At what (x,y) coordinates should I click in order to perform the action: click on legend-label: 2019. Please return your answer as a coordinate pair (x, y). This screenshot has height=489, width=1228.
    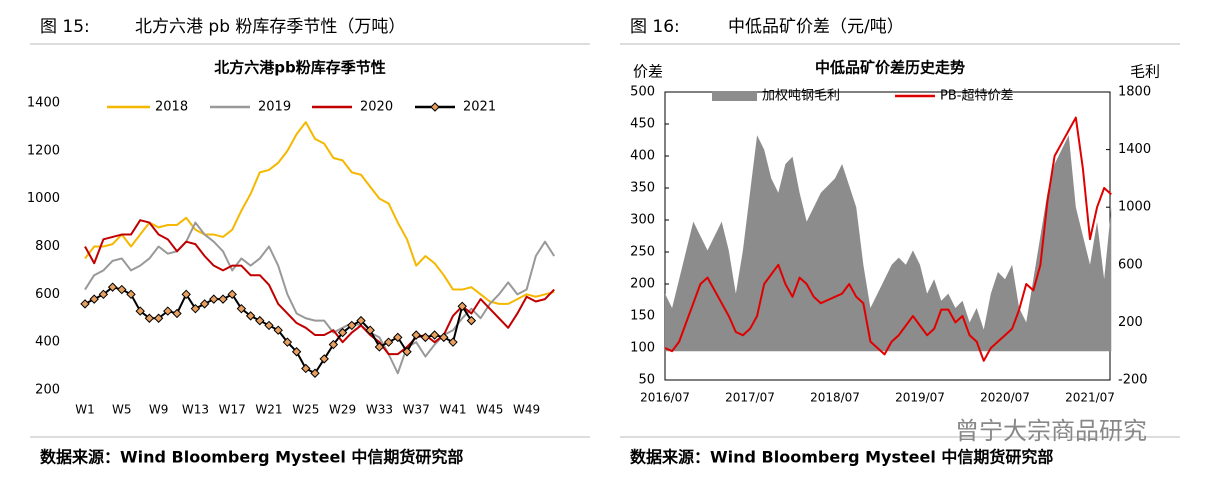
    Looking at the image, I should click on (274, 107).